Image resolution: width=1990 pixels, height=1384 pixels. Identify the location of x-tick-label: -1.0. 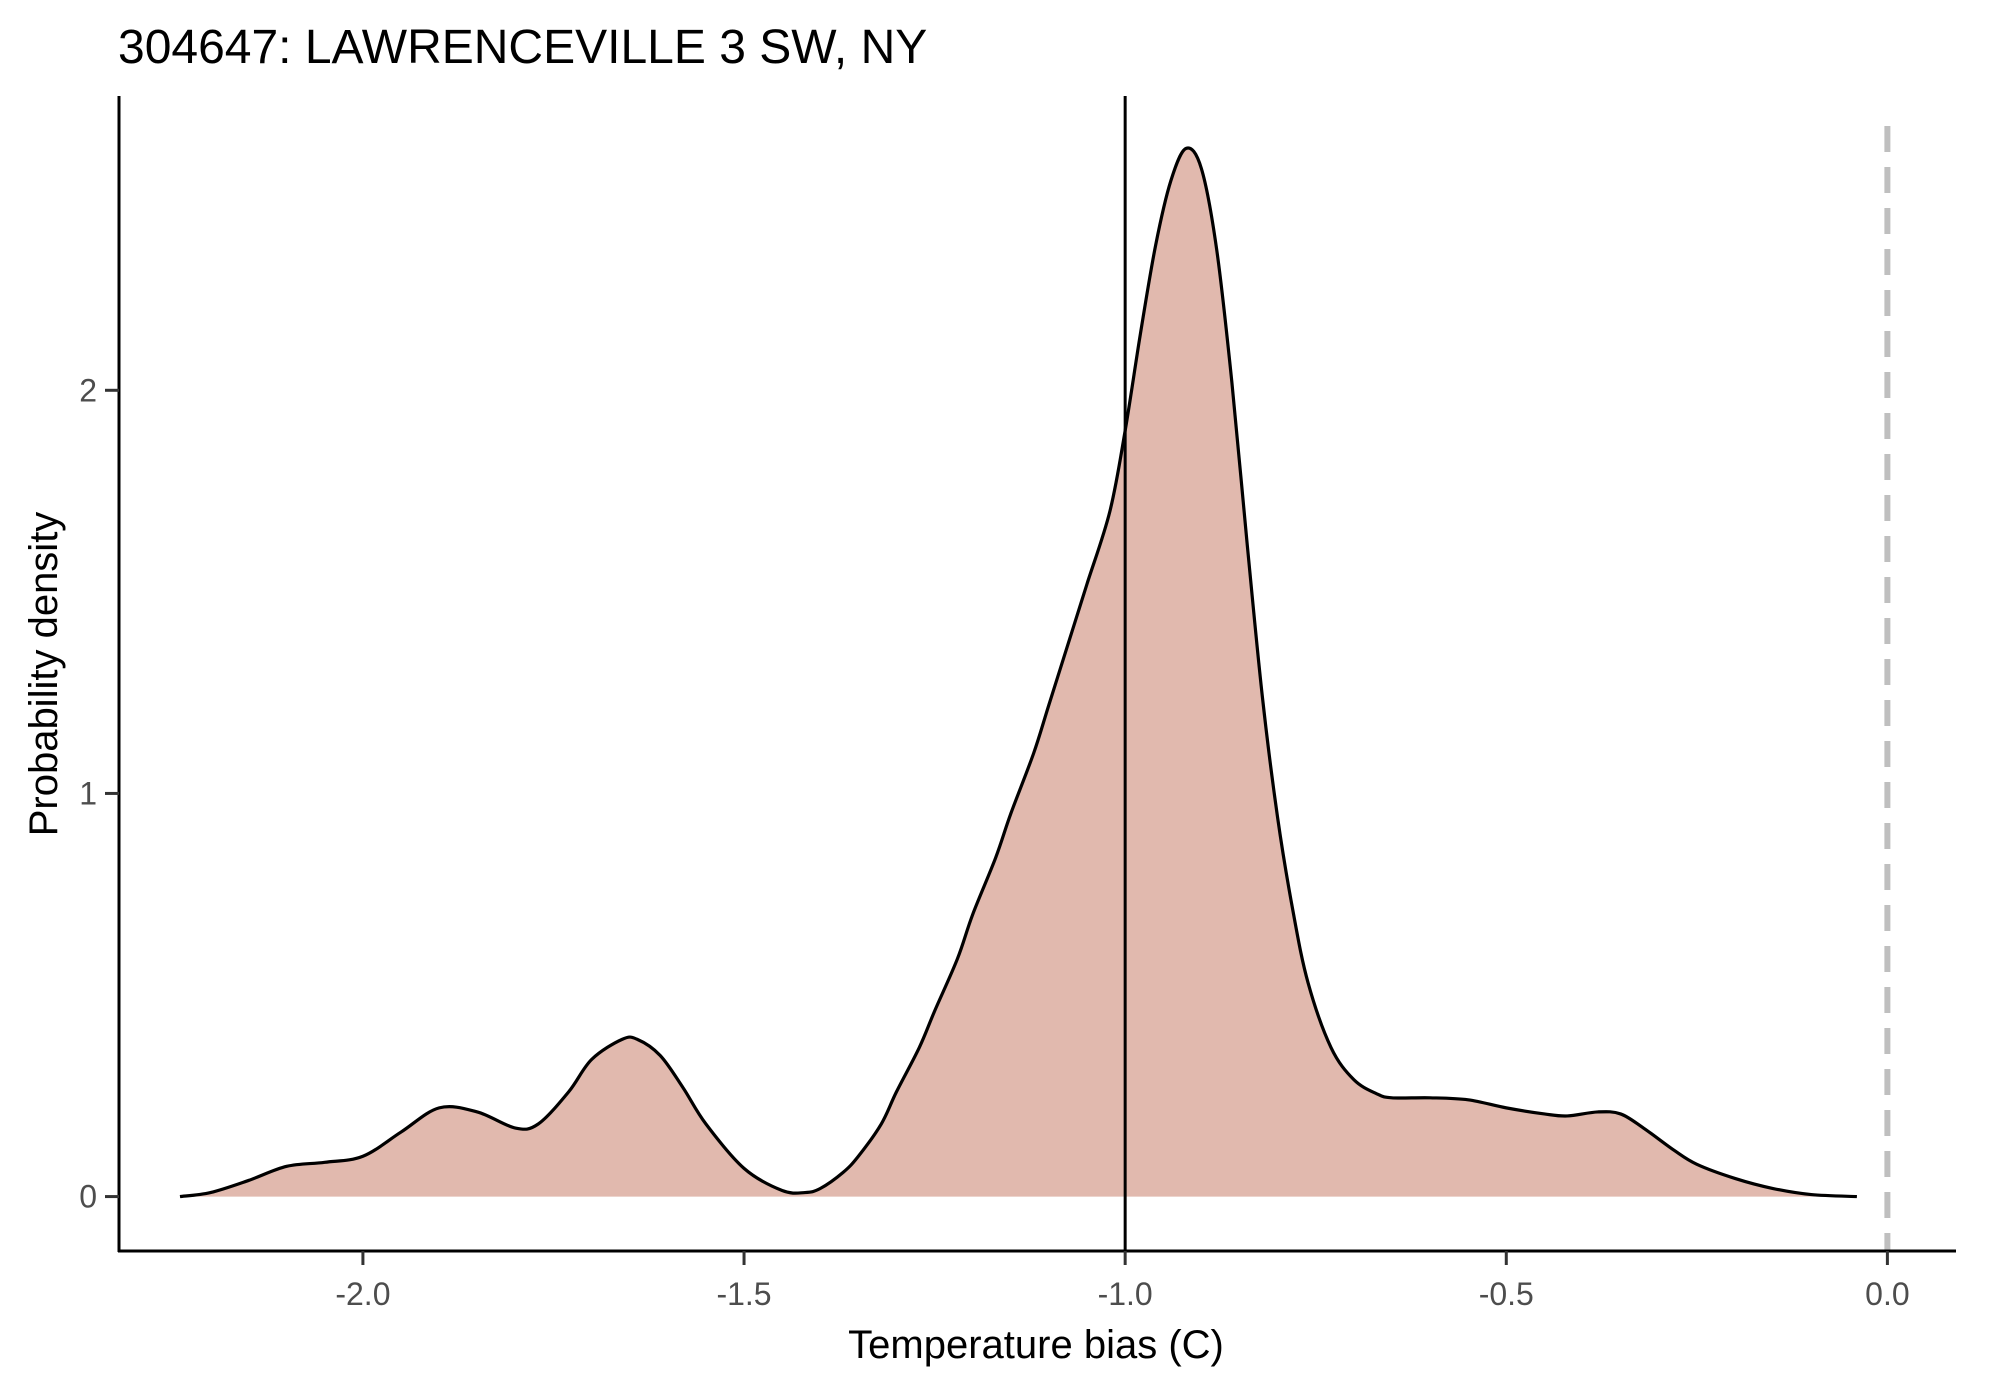
(1125, 1294).